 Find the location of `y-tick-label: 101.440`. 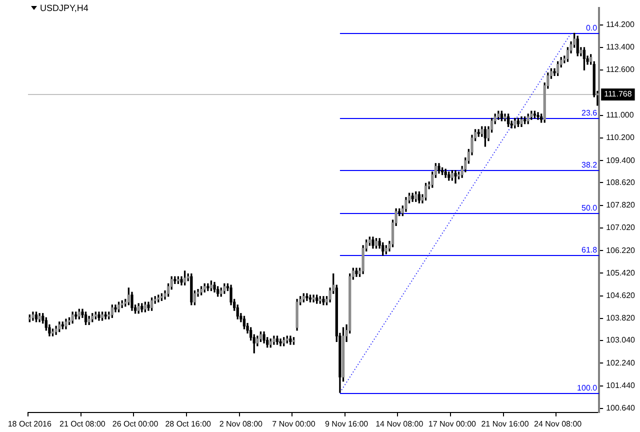

y-tick-label: 101.440 is located at coordinates (621, 385).